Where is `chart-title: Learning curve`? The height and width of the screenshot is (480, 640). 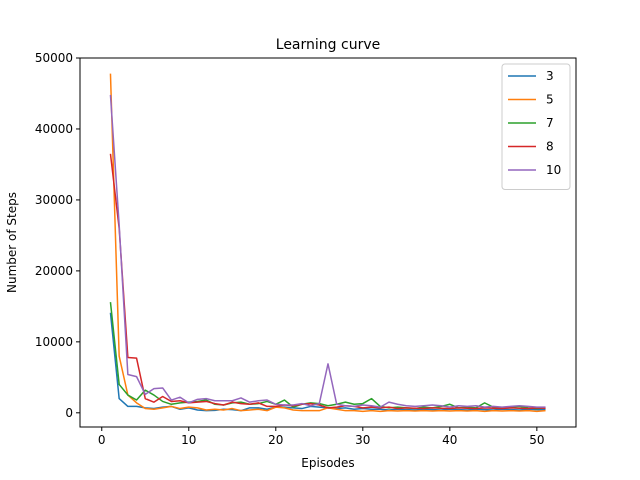 chart-title: Learning curve is located at coordinates (328, 45).